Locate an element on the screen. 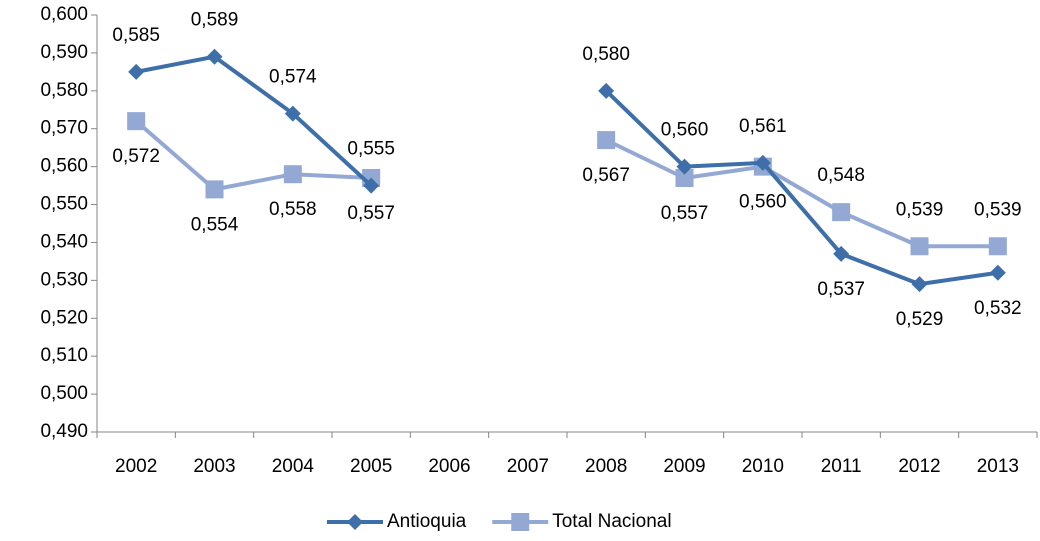 This screenshot has height=541, width=1040. data-label: 0,585 is located at coordinates (136, 35).